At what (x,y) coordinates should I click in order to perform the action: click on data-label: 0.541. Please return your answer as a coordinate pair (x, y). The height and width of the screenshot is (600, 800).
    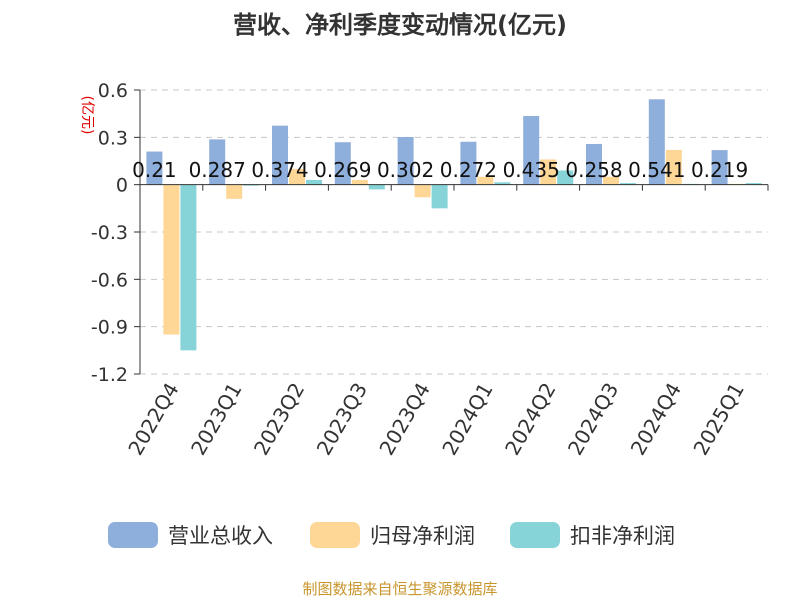
    Looking at the image, I should click on (656, 170).